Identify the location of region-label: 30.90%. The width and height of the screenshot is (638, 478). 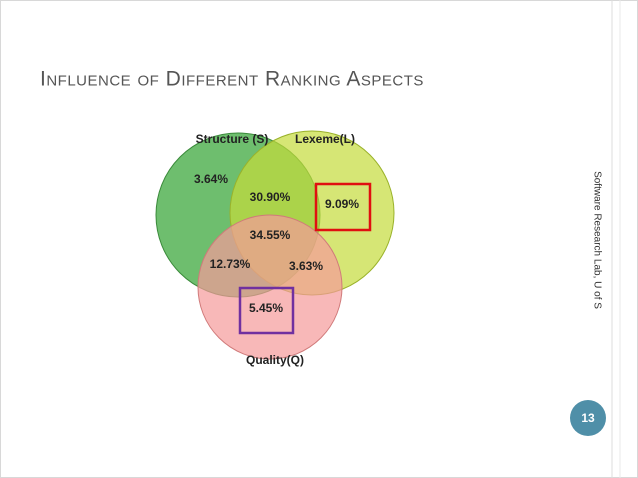
(270, 197).